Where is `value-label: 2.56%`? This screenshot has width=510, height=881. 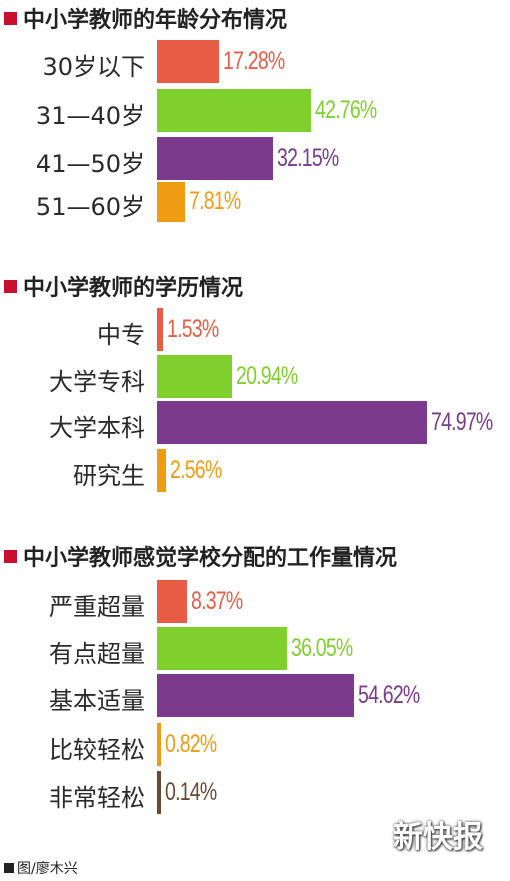 value-label: 2.56% is located at coordinates (196, 469).